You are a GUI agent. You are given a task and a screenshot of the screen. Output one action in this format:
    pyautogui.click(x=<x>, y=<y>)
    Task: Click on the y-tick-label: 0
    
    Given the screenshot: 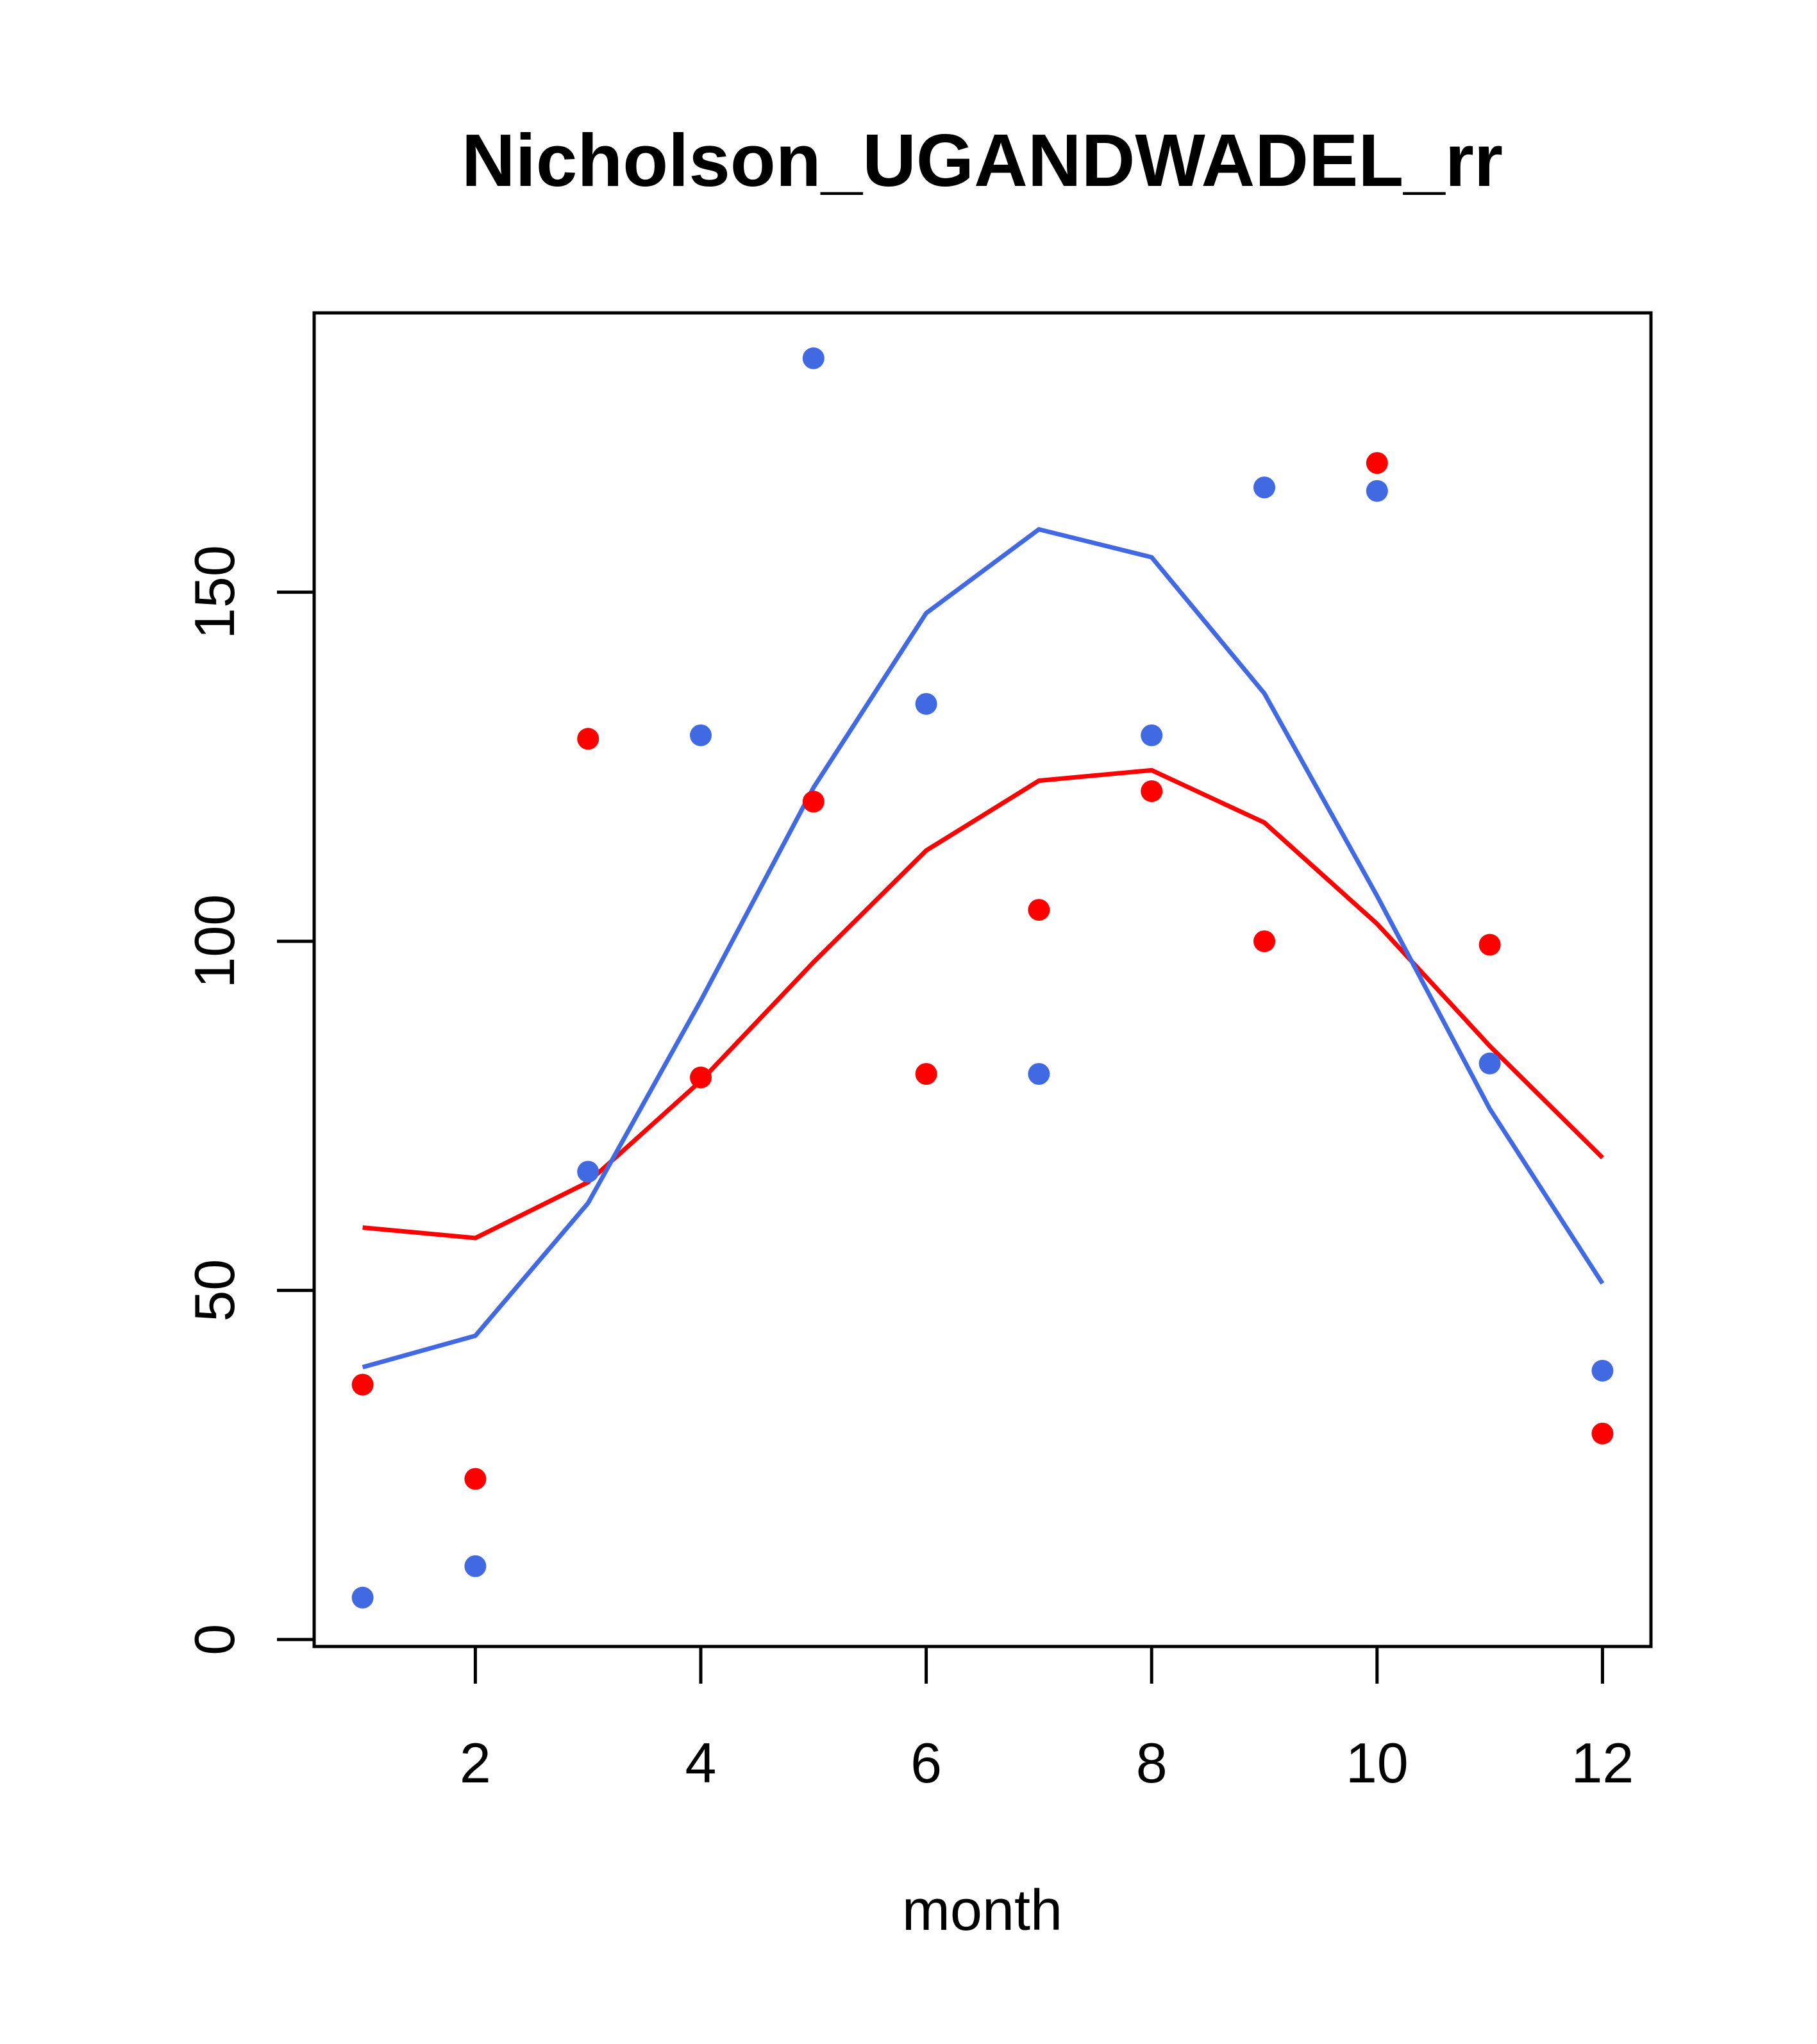 What is the action you would take?
    pyautogui.click(x=215, y=1640)
    